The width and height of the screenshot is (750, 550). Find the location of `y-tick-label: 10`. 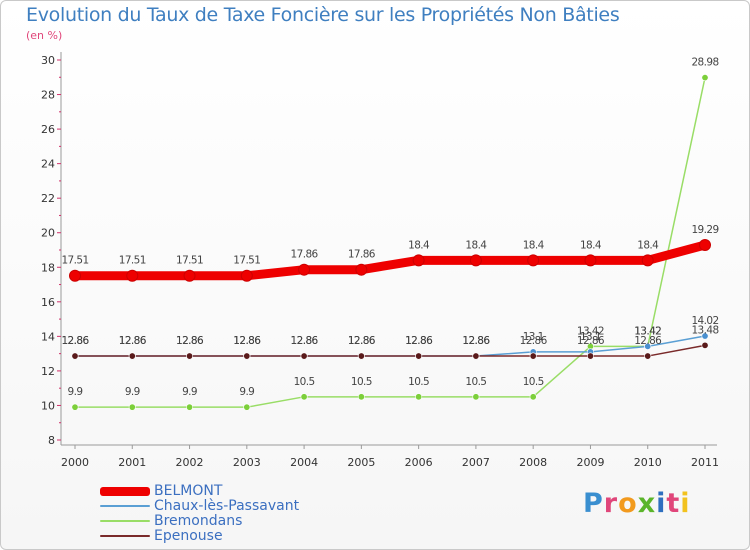

y-tick-label: 10 is located at coordinates (48, 405).